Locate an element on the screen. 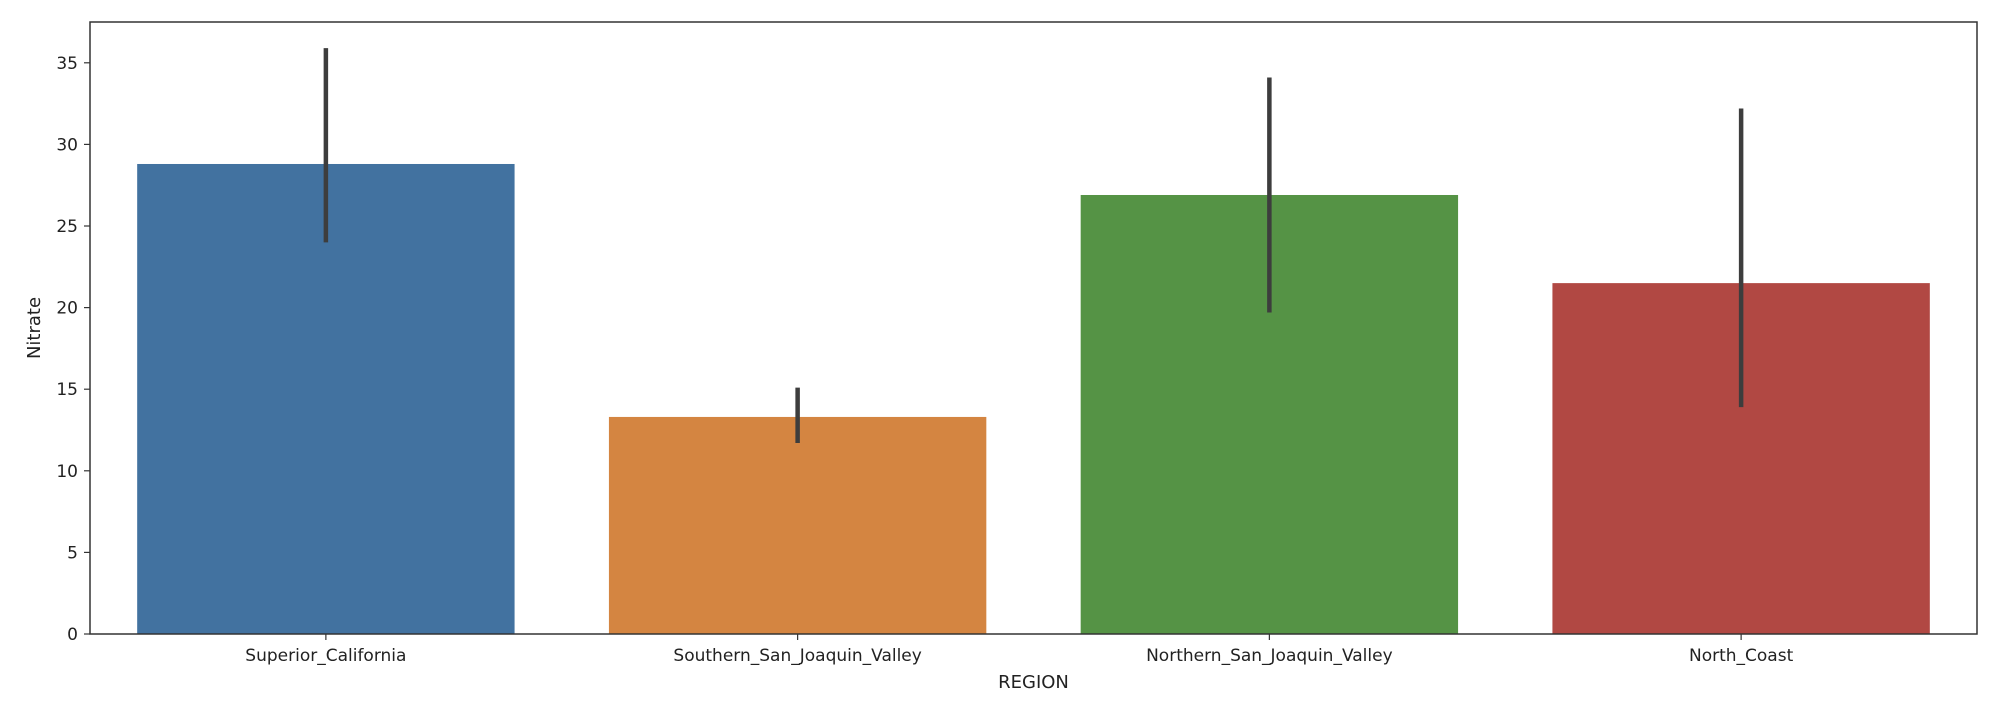 The image size is (2010, 716). y-tick-label: 35 is located at coordinates (67, 64).